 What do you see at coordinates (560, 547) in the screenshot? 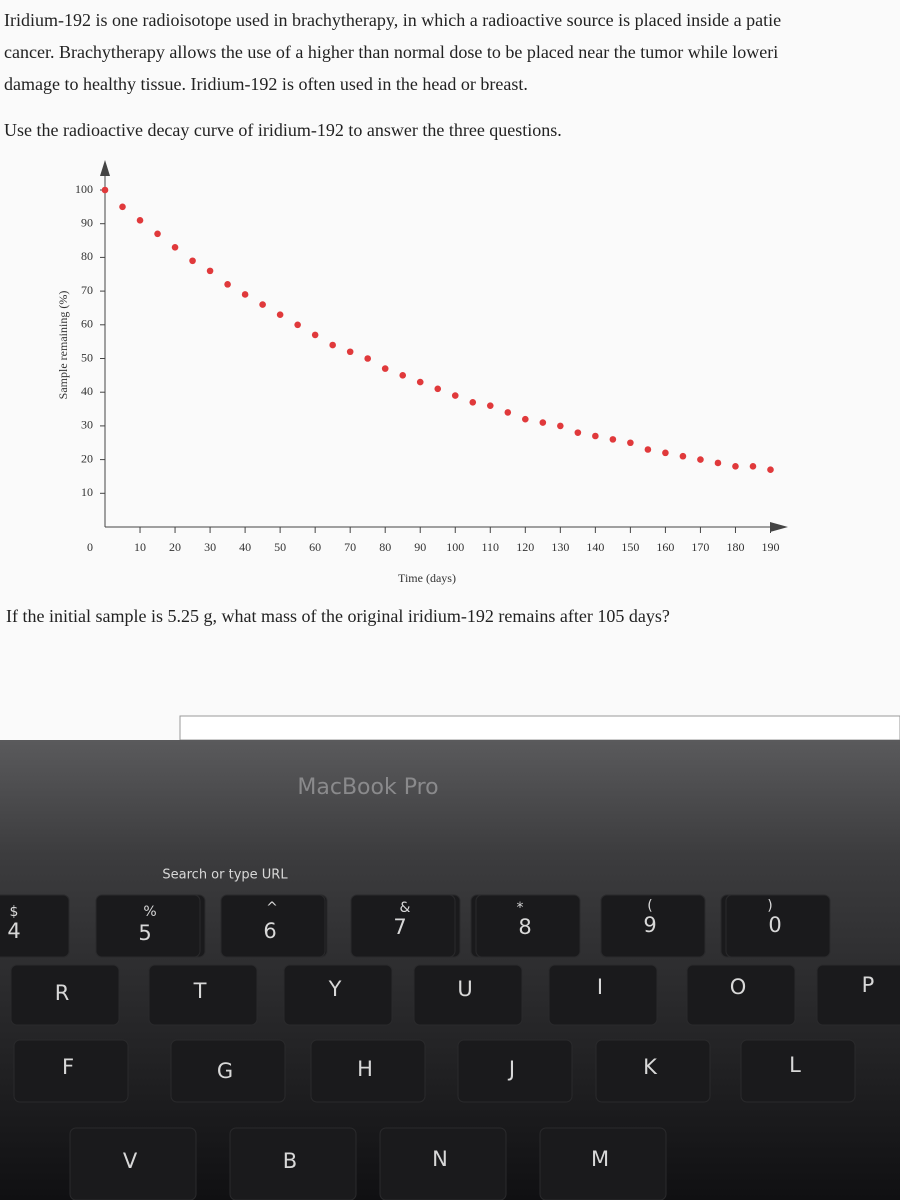
I see `x-tick-label: 130` at bounding box center [560, 547].